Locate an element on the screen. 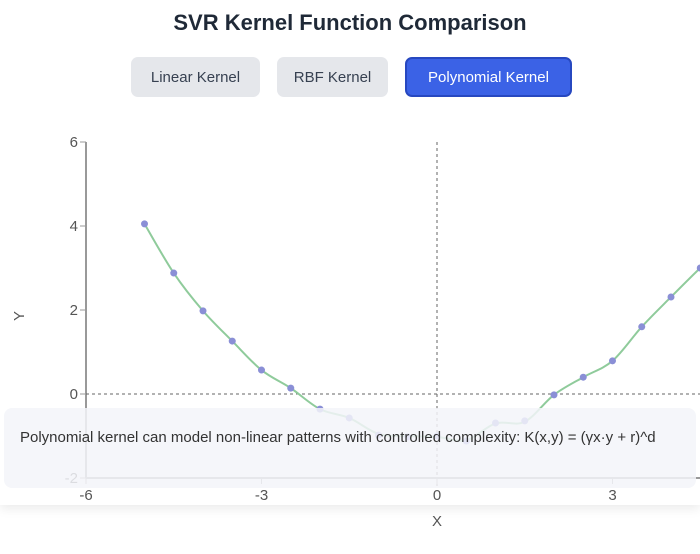 This screenshot has width=700, height=554. page-title: SVR Kernel Function Comparison is located at coordinates (350, 22).